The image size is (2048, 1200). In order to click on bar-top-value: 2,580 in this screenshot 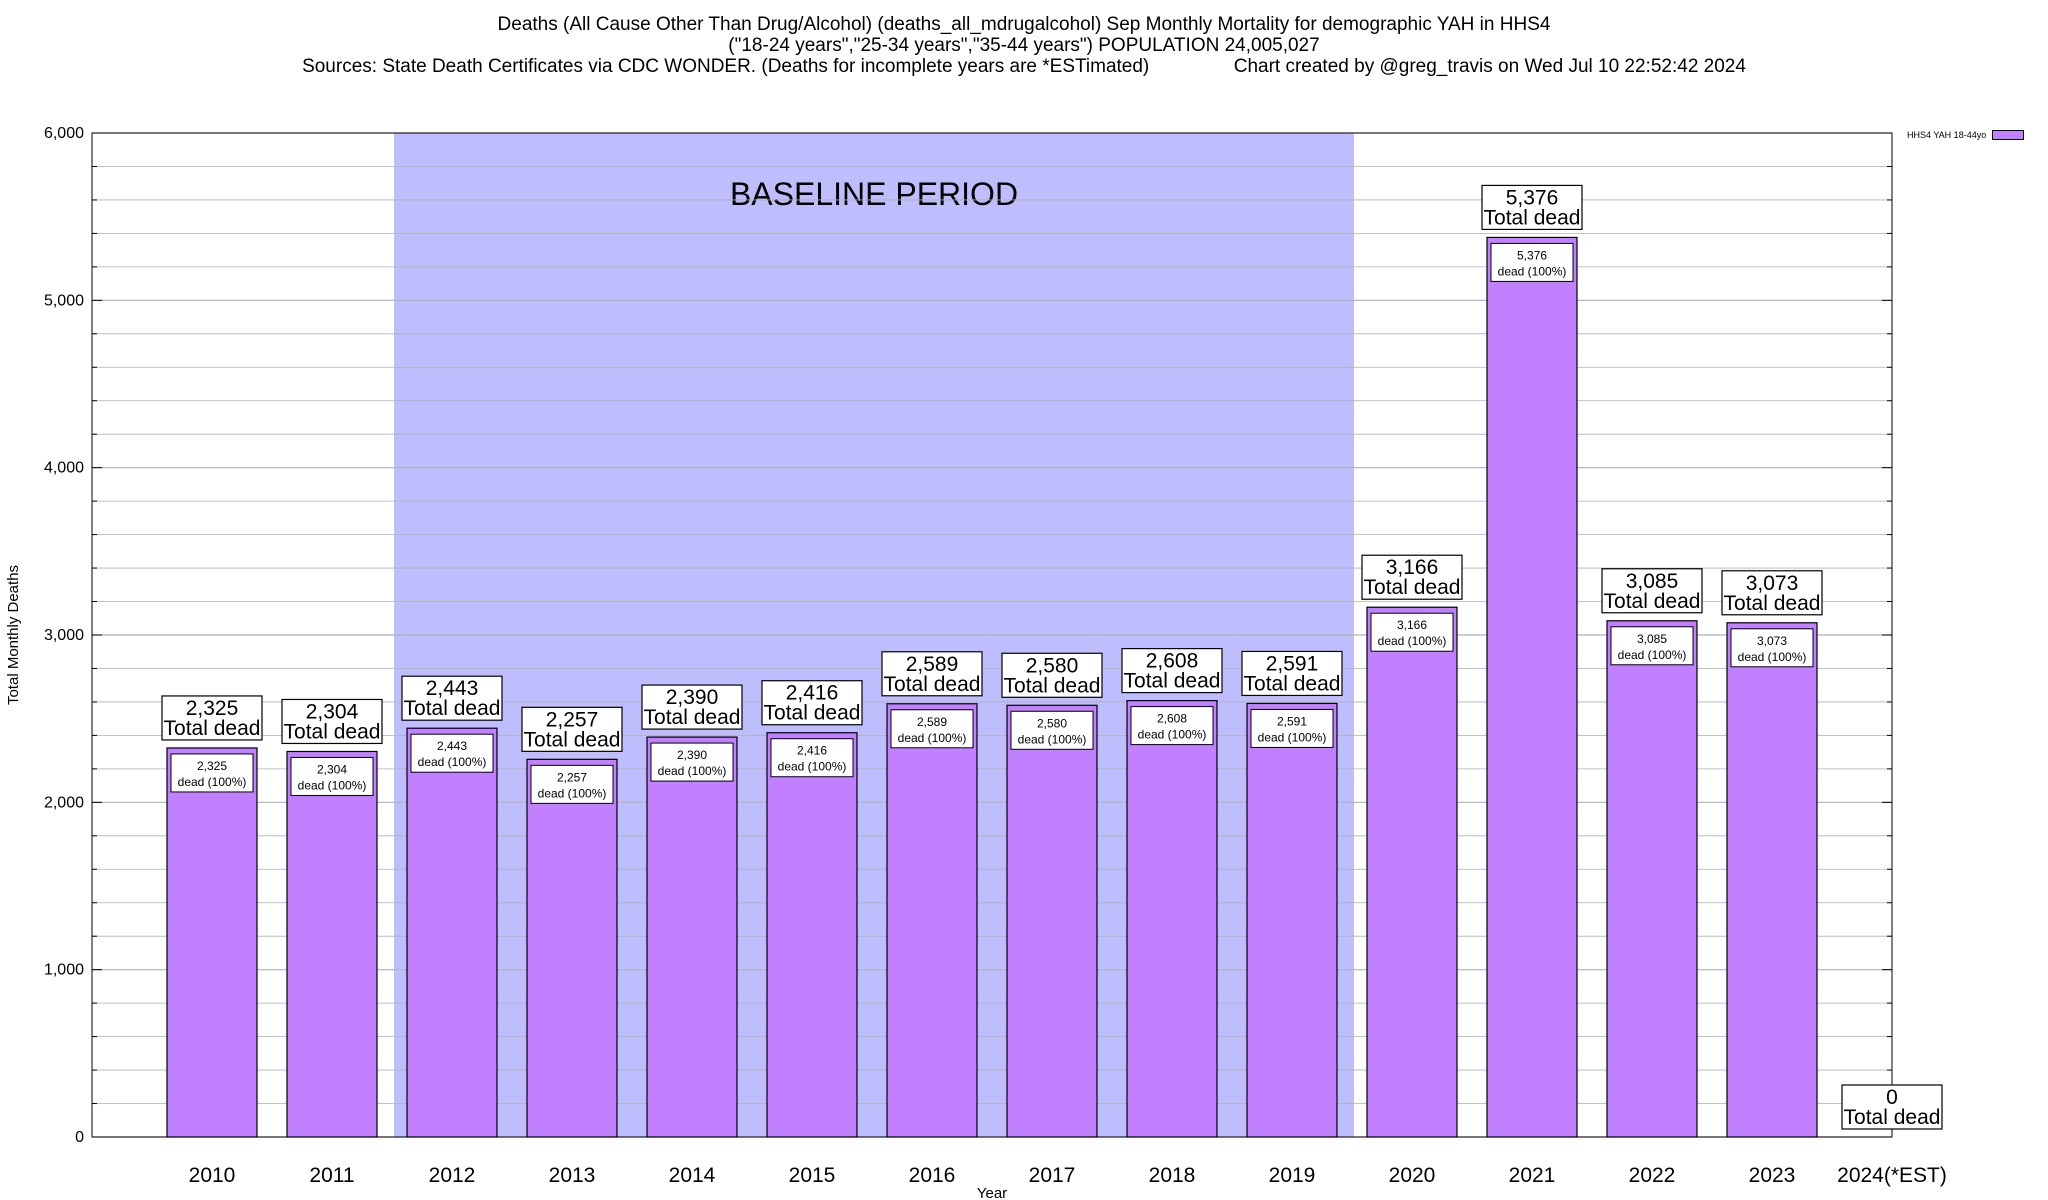, I will do `click(1052, 665)`.